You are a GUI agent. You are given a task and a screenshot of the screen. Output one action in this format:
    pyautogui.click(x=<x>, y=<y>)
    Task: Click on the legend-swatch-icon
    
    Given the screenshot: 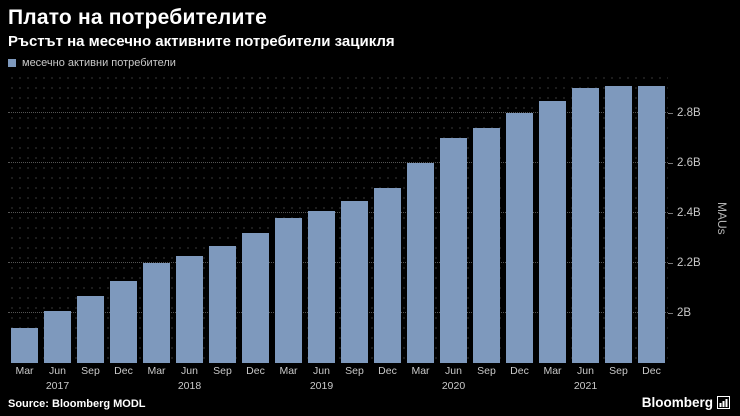 What is the action you would take?
    pyautogui.click(x=12, y=63)
    